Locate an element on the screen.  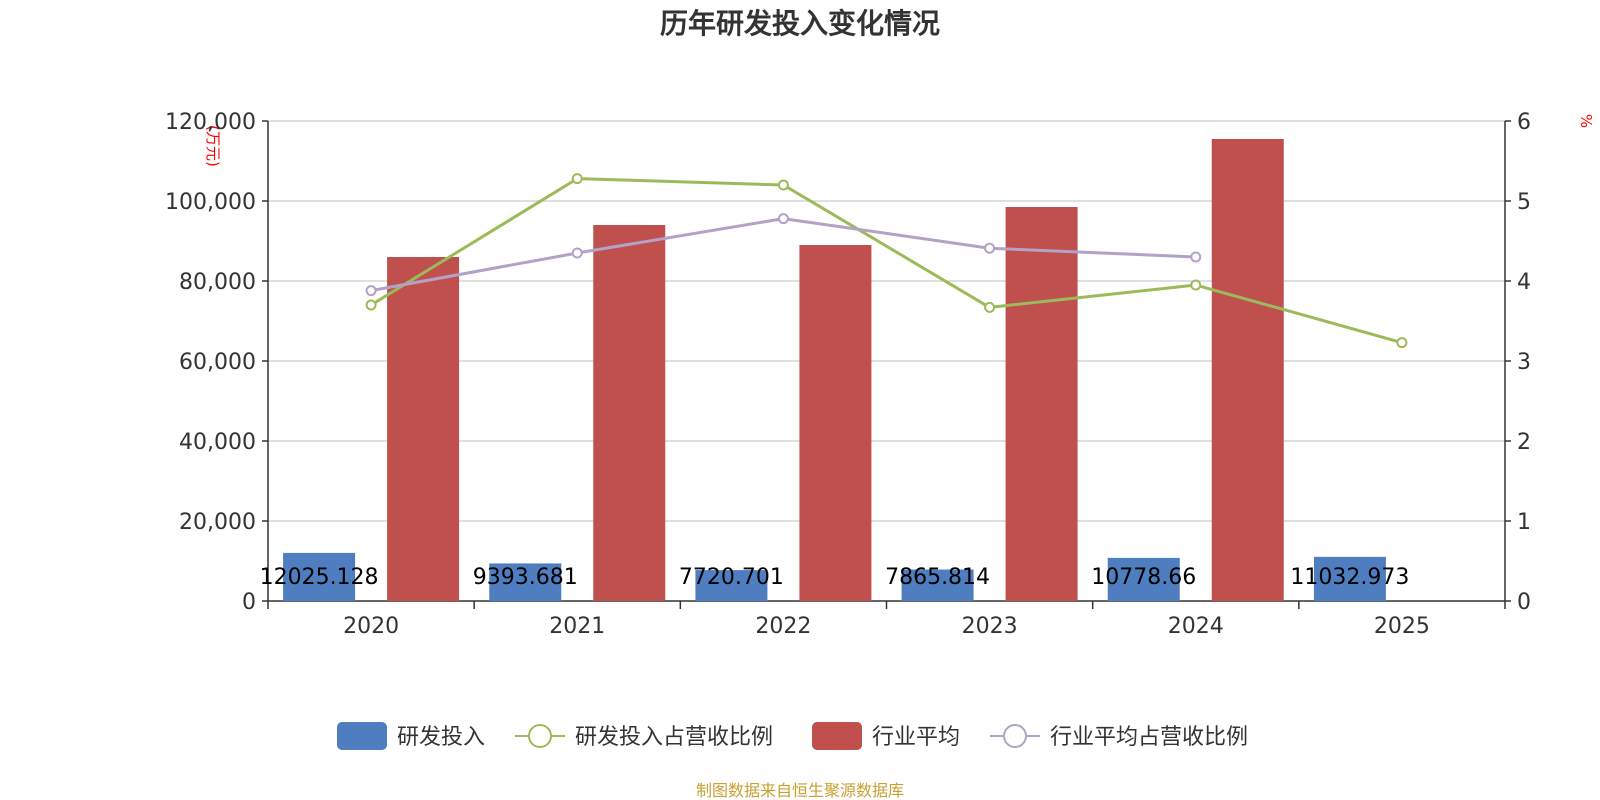
source-note: 制图数据来自恒生聚源数据库 is located at coordinates (800, 790).